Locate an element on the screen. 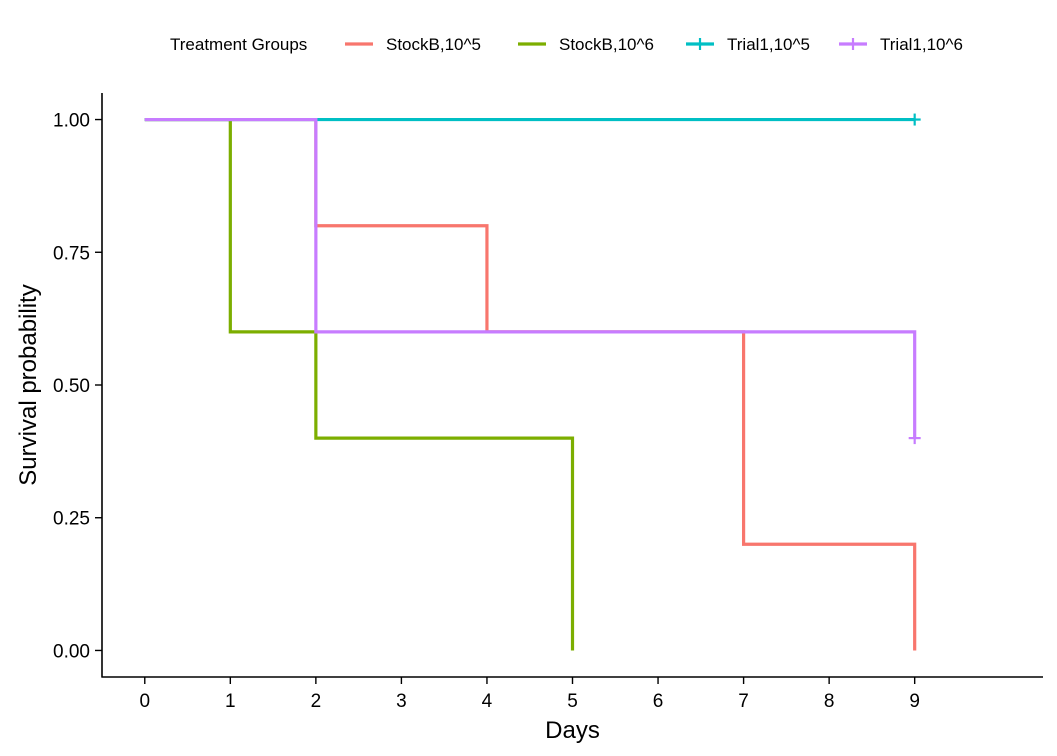  x-tick-label-7: 7 is located at coordinates (743, 701).